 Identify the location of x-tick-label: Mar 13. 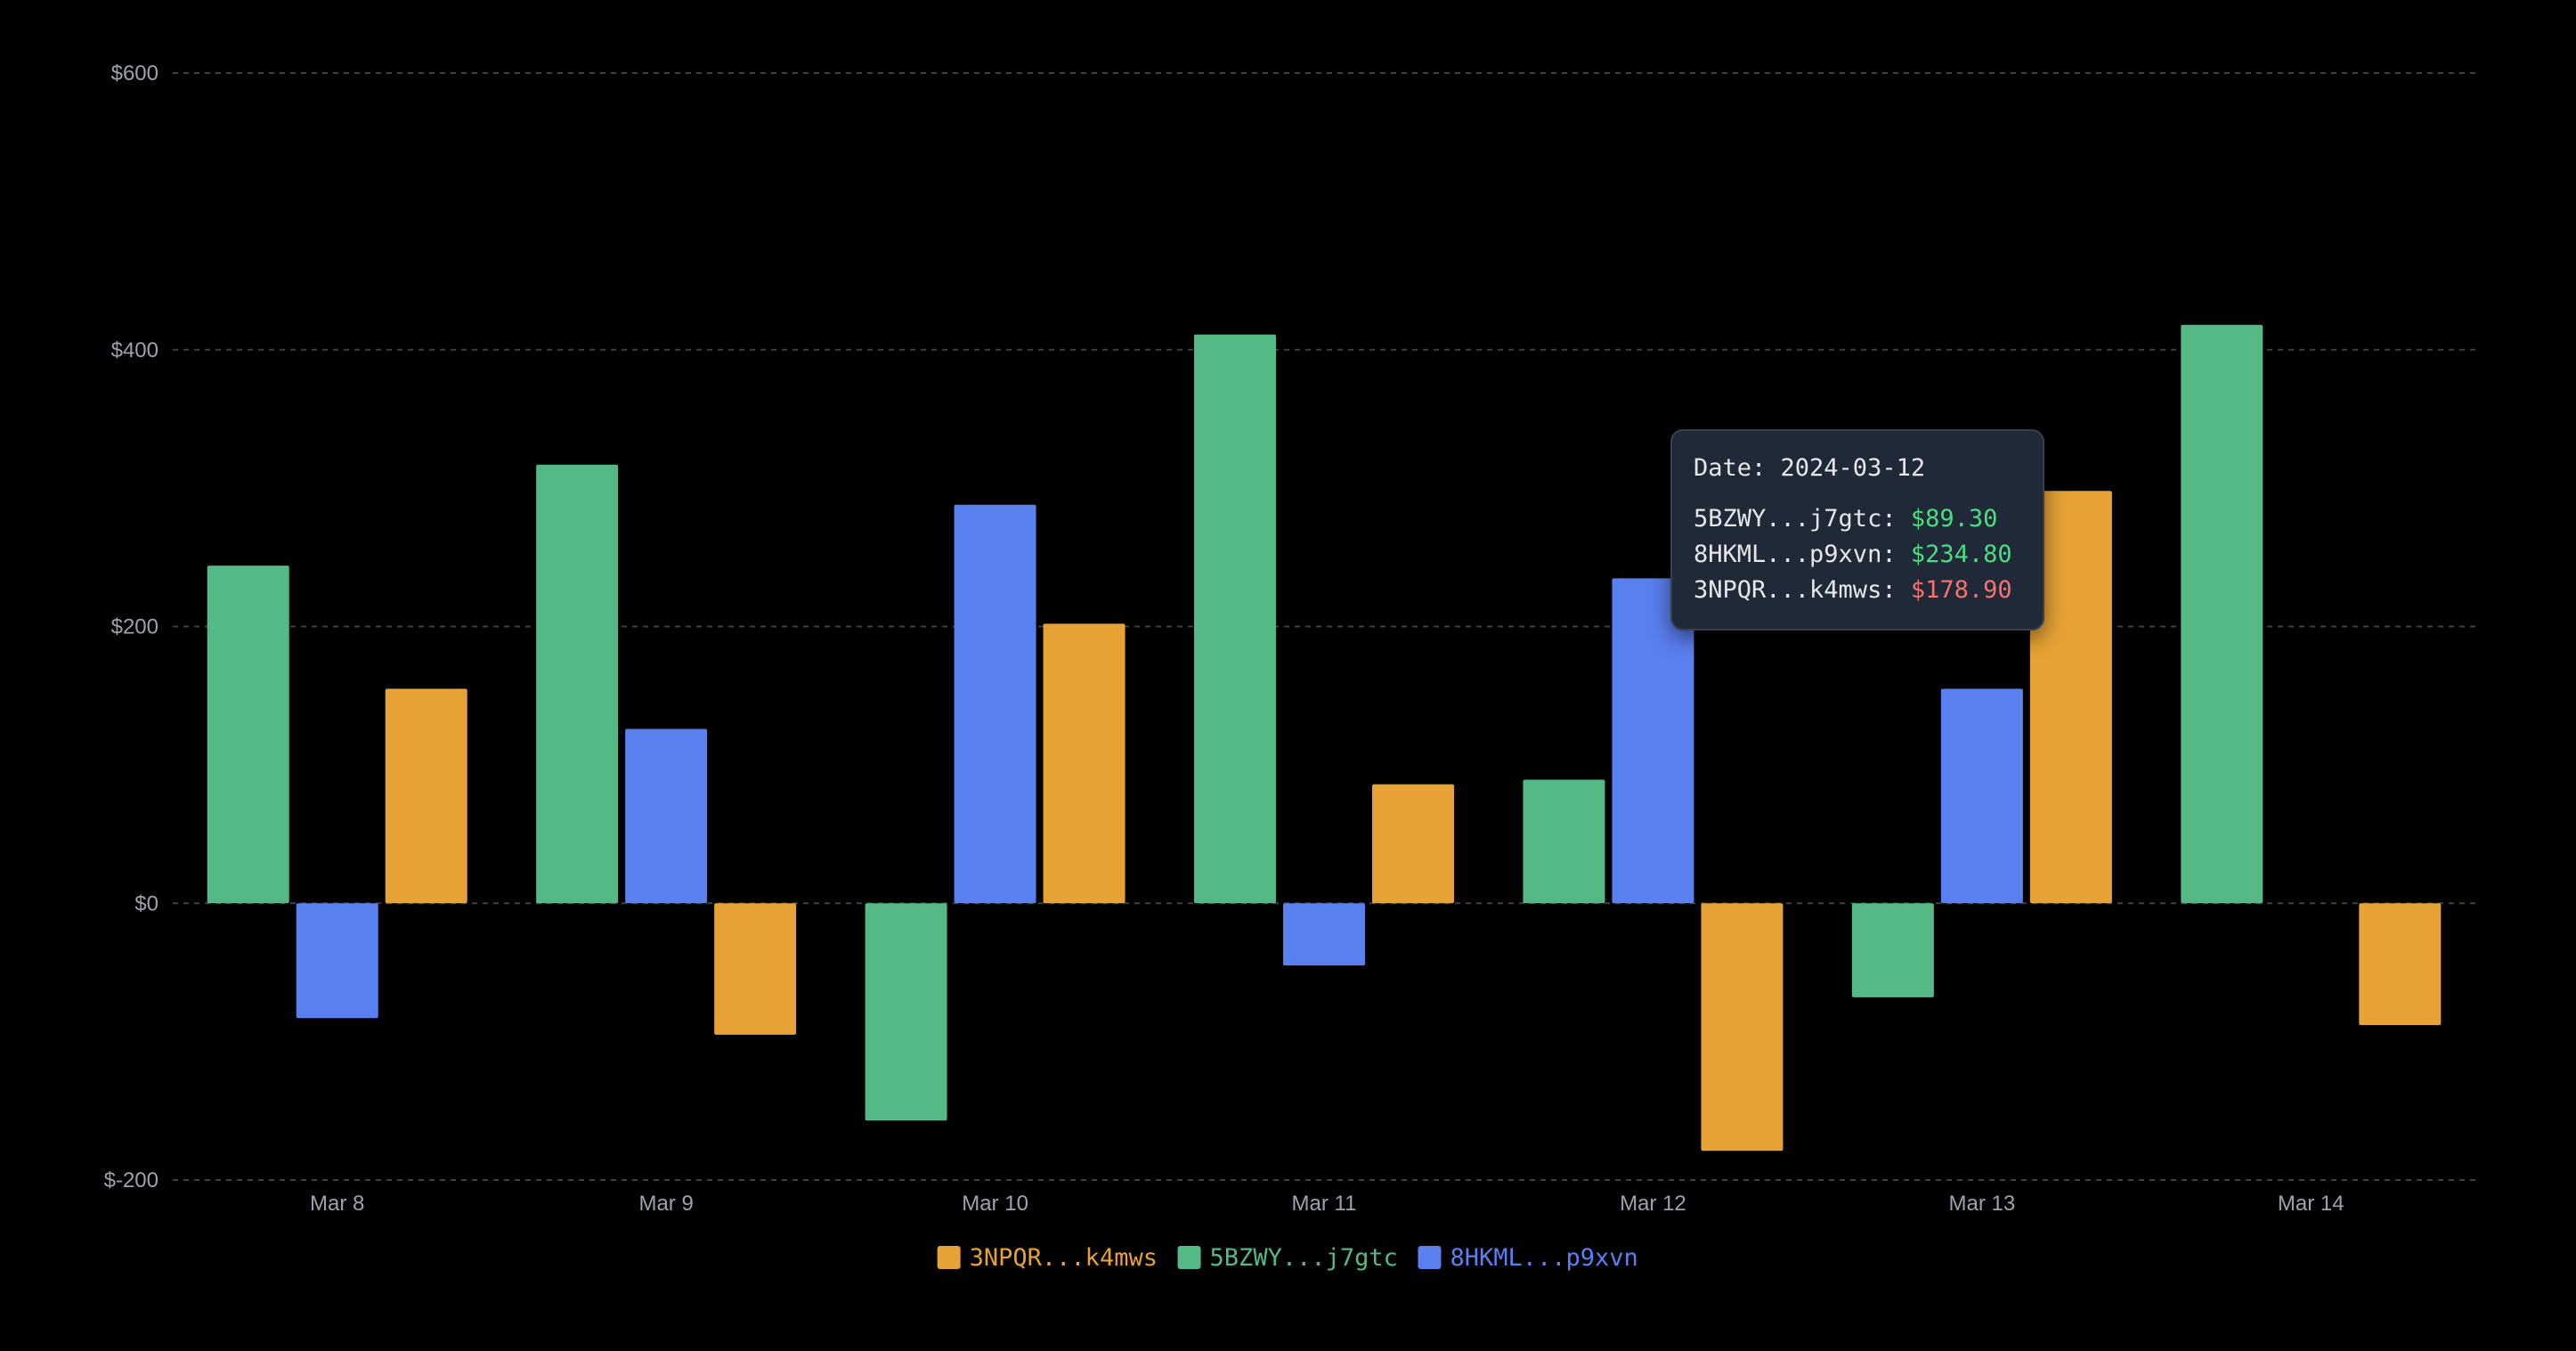
(1982, 1204).